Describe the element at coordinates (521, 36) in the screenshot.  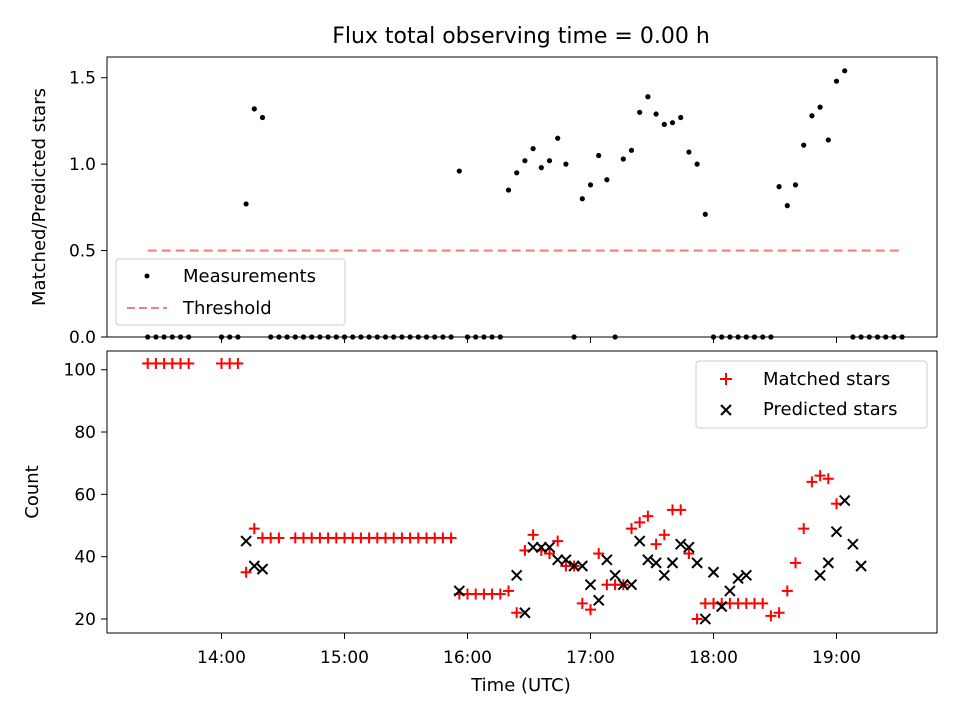
I see `chart-title: Flux total observing time = 0.00 h` at that location.